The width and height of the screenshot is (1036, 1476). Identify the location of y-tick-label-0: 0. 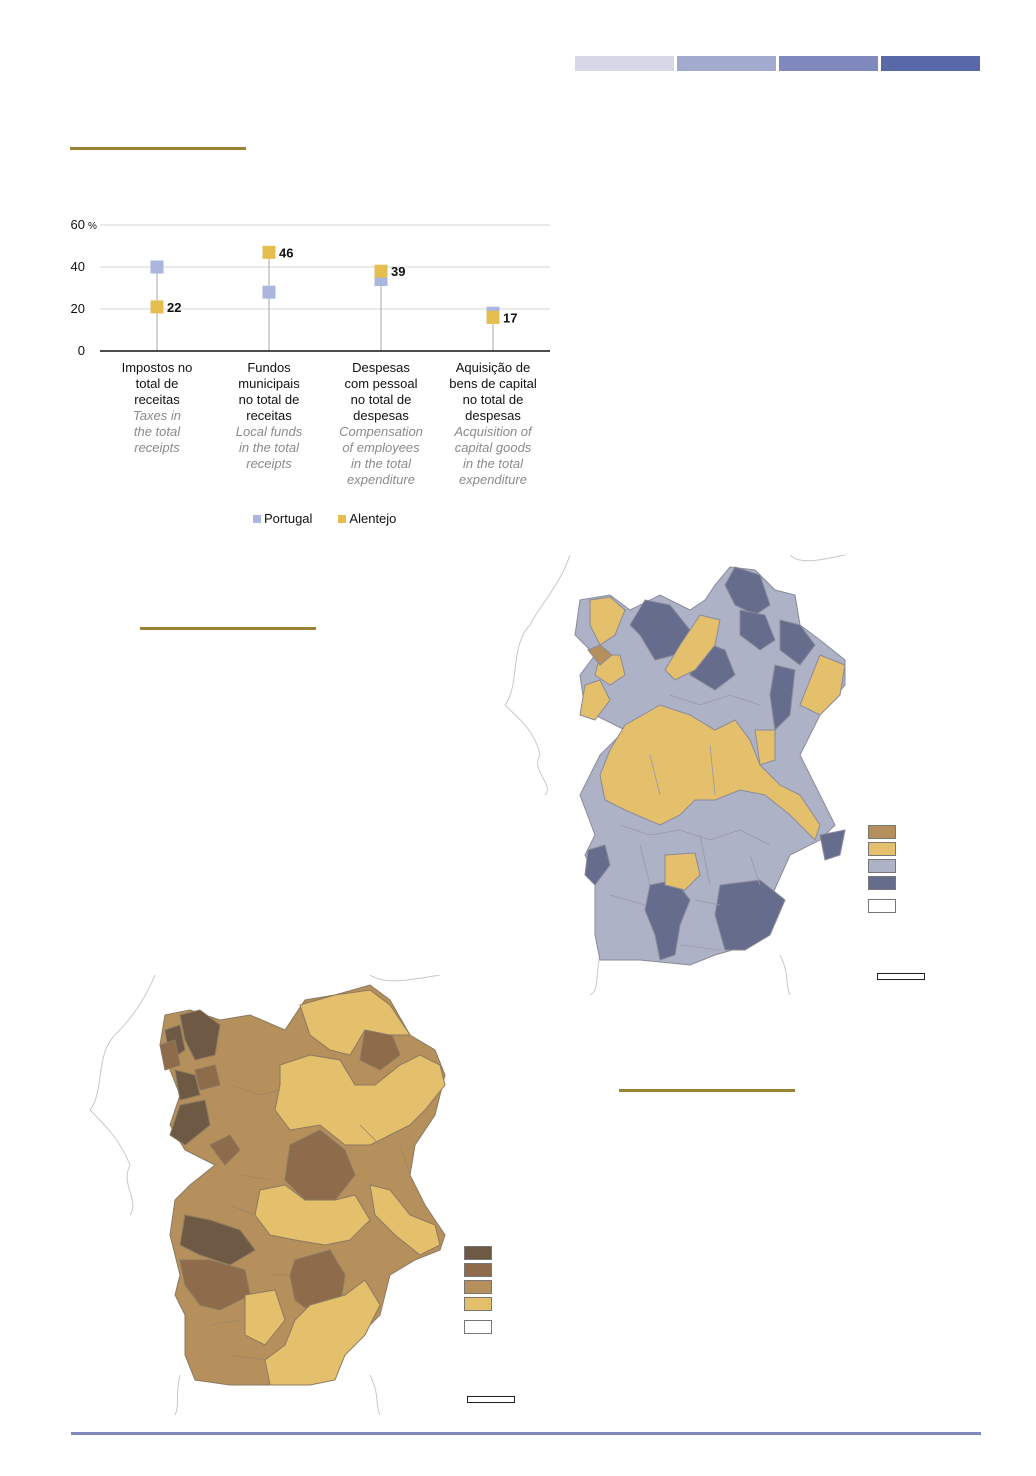
(81, 350).